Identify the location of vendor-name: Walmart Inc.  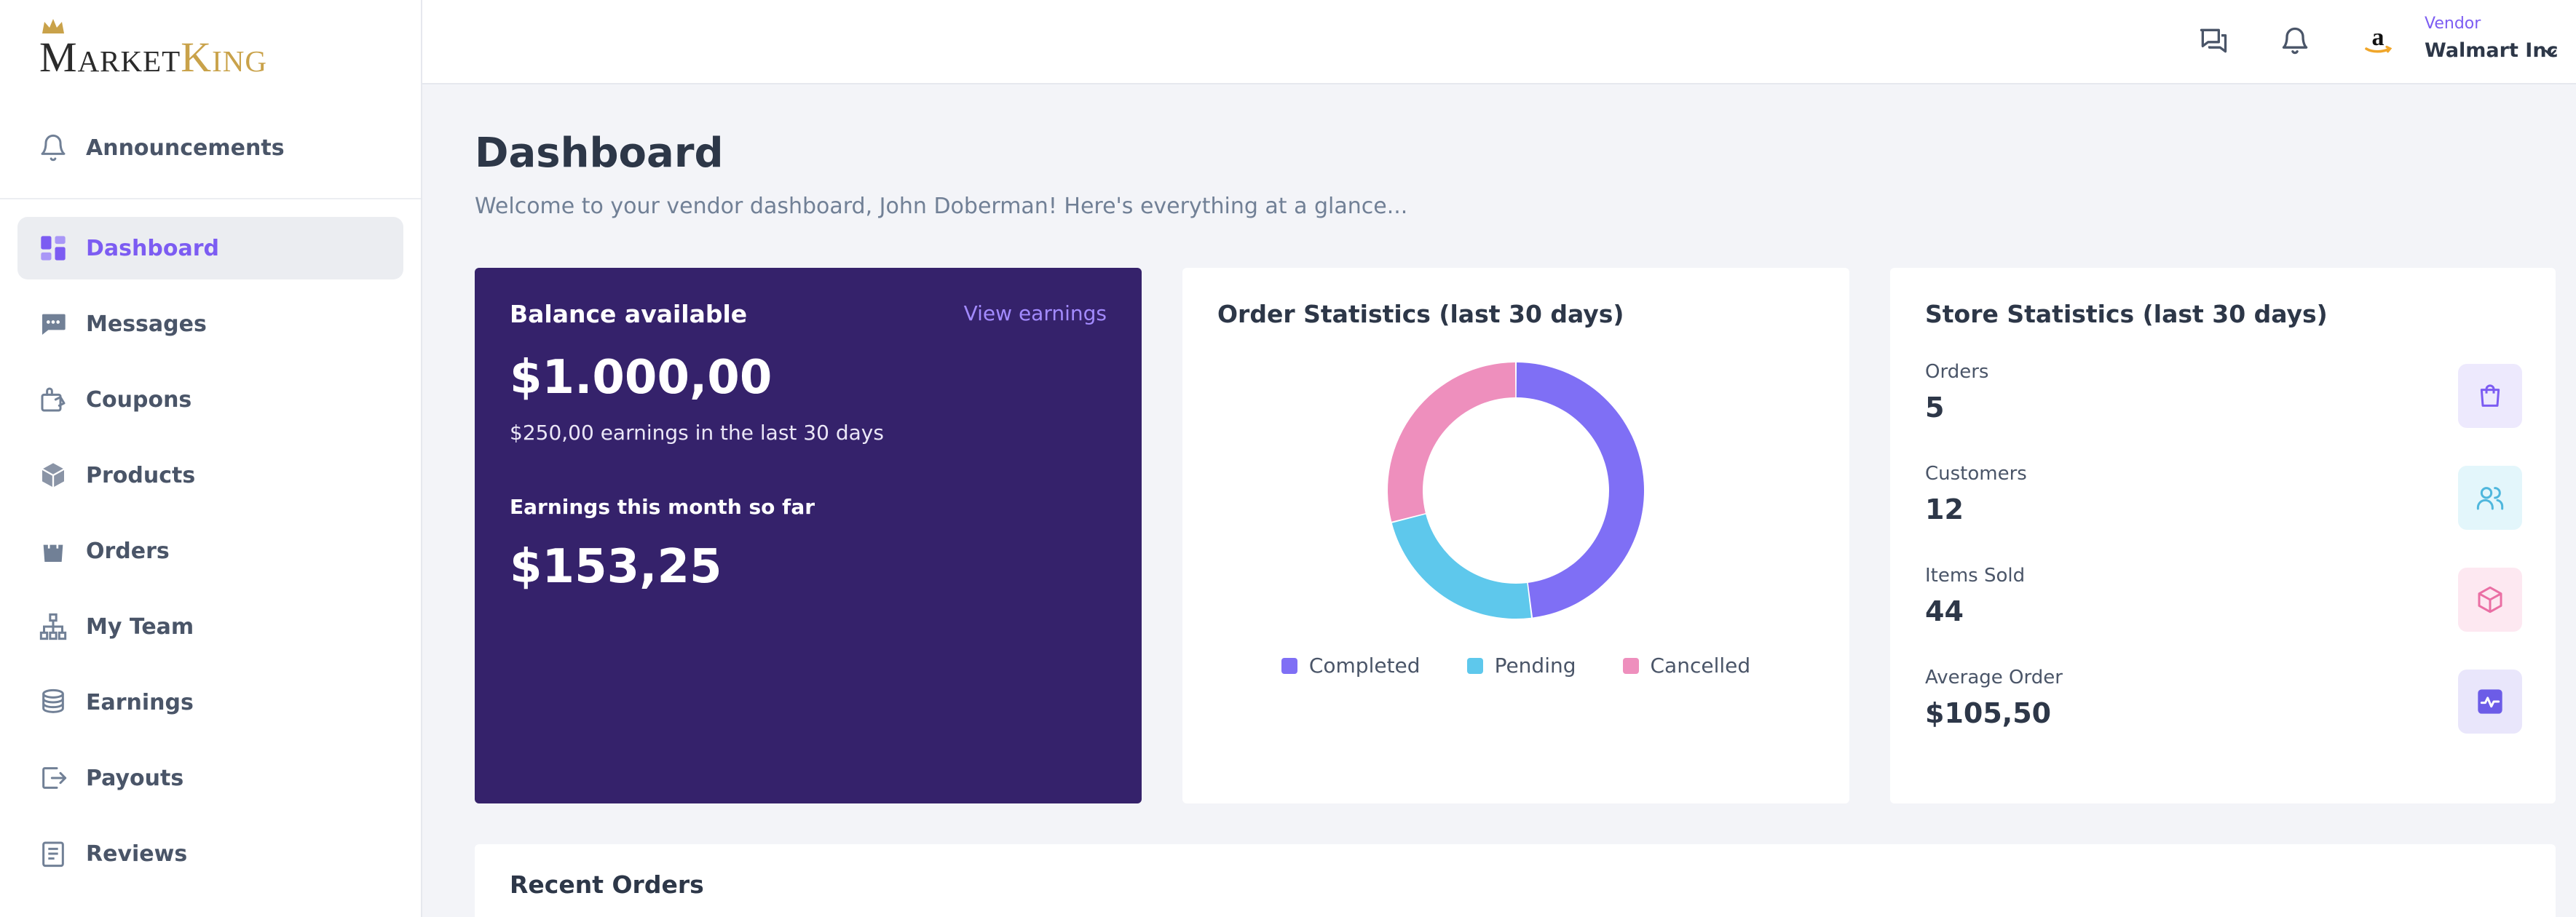
(2492, 50).